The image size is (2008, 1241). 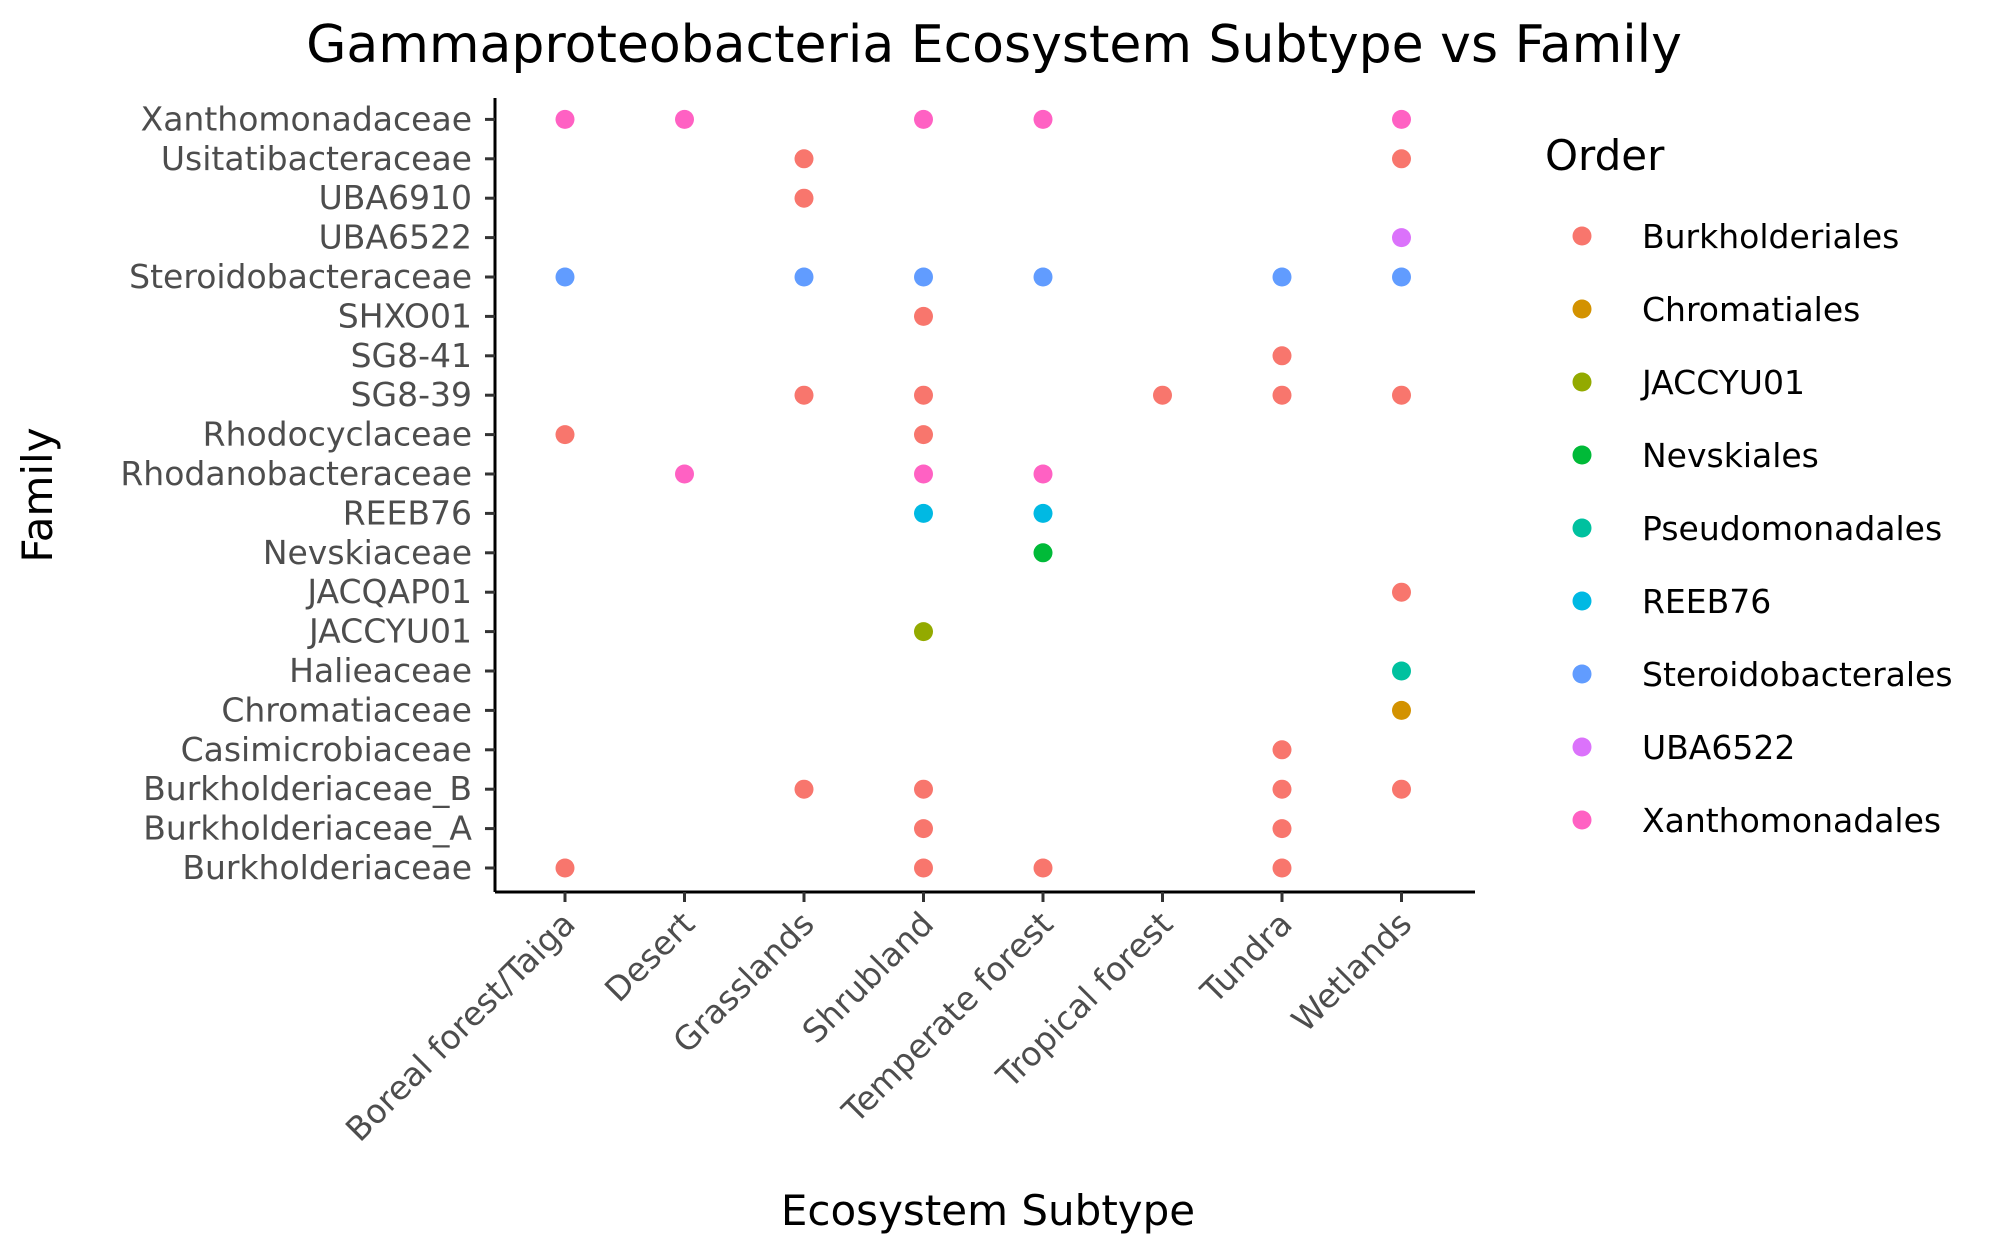 What do you see at coordinates (983, 513) in the screenshot?
I see `series-reeb76` at bounding box center [983, 513].